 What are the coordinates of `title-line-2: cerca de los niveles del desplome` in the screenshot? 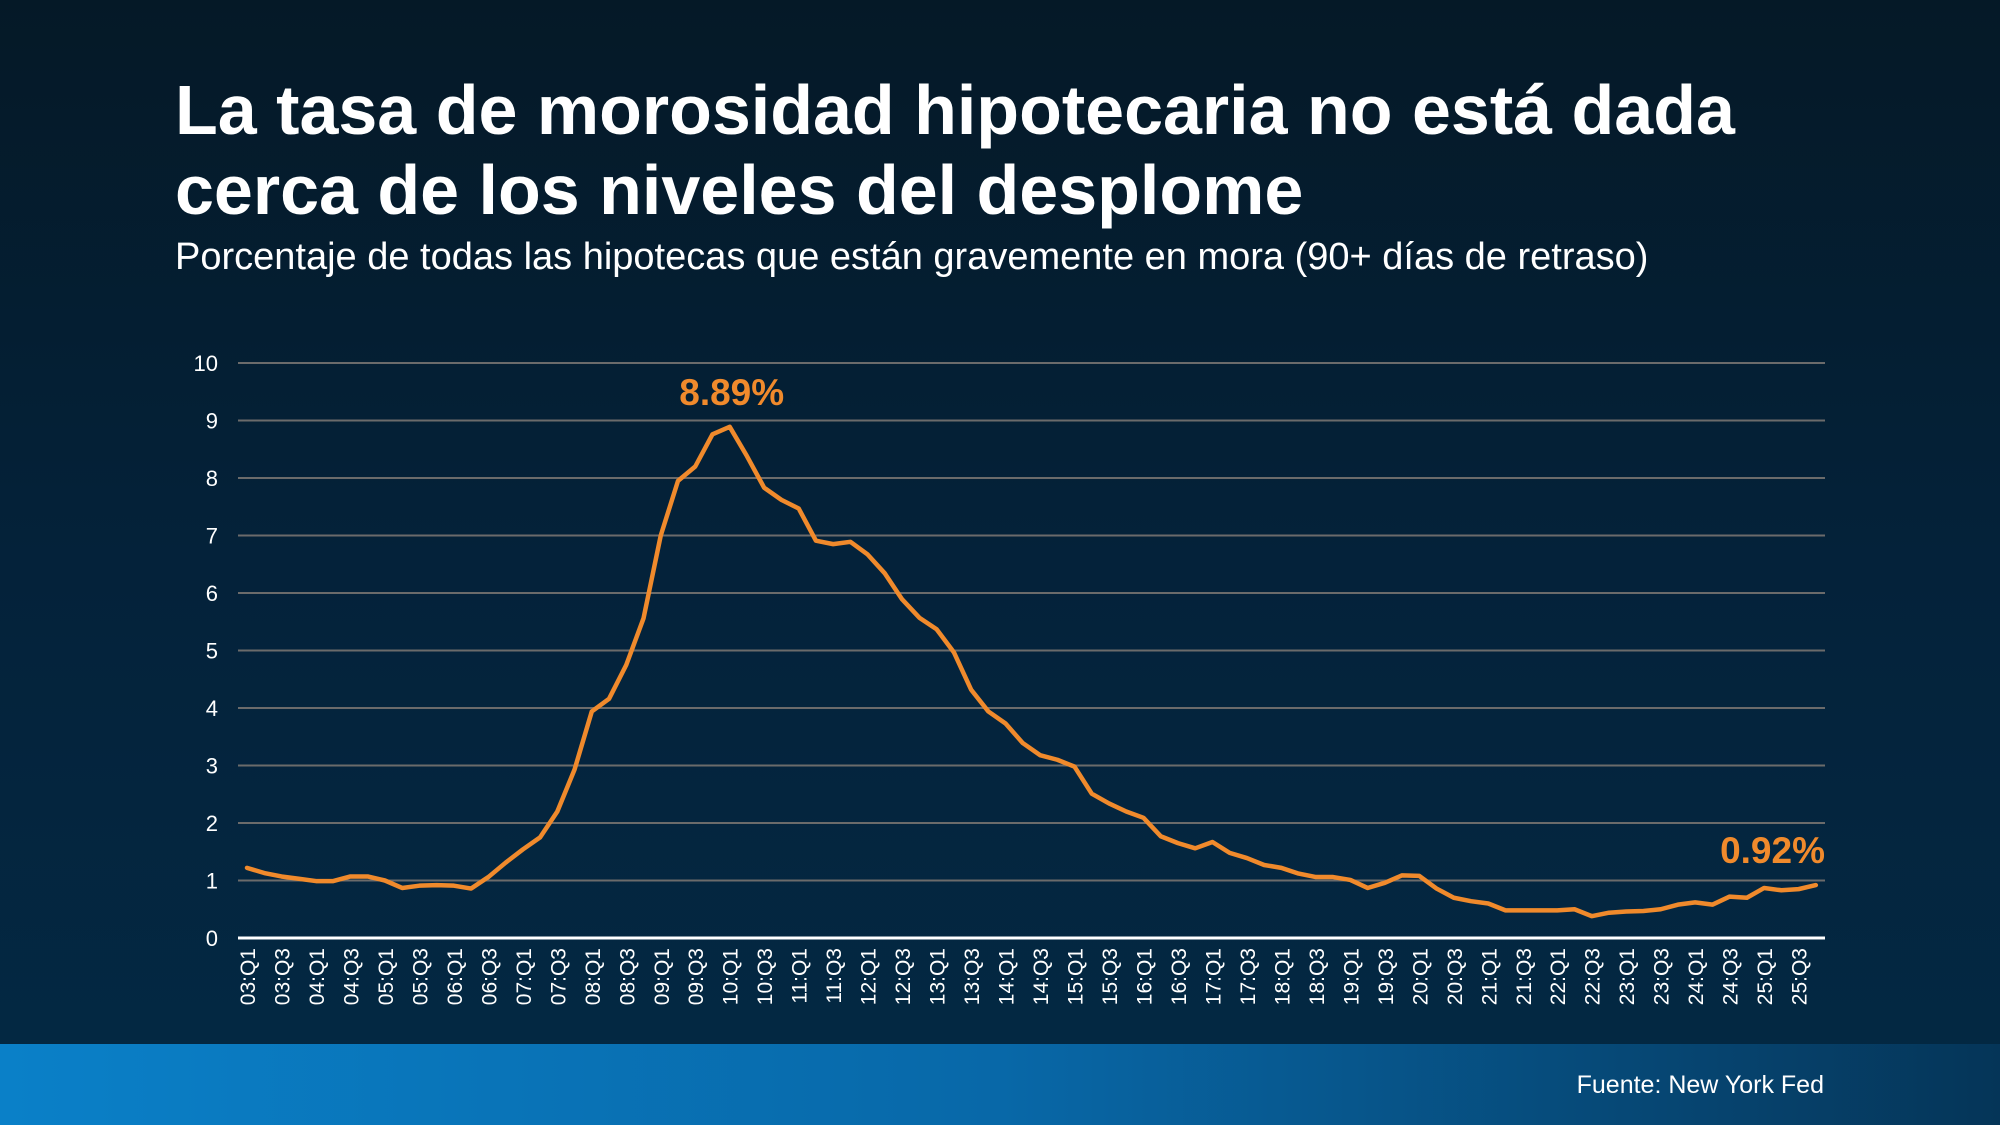 It's located at (739, 190).